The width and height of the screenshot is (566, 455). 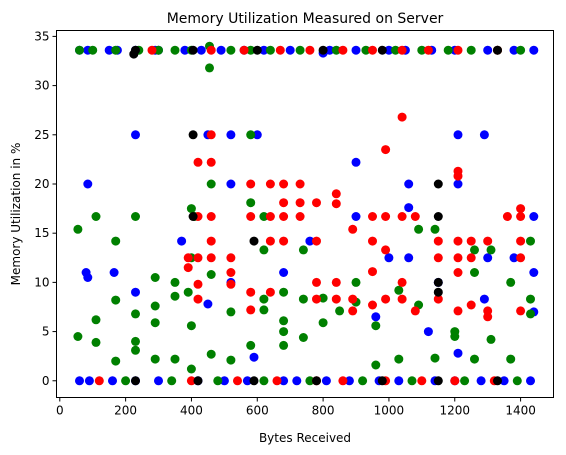 What do you see at coordinates (46, 332) in the screenshot?
I see `y-tick-label: 5` at bounding box center [46, 332].